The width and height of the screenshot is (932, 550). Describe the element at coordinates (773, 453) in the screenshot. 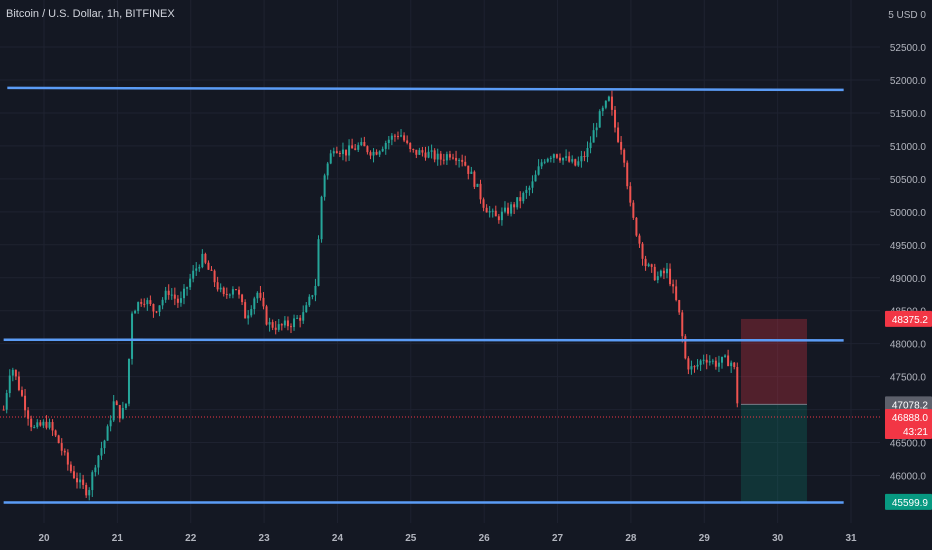

I see `target-zone` at that location.